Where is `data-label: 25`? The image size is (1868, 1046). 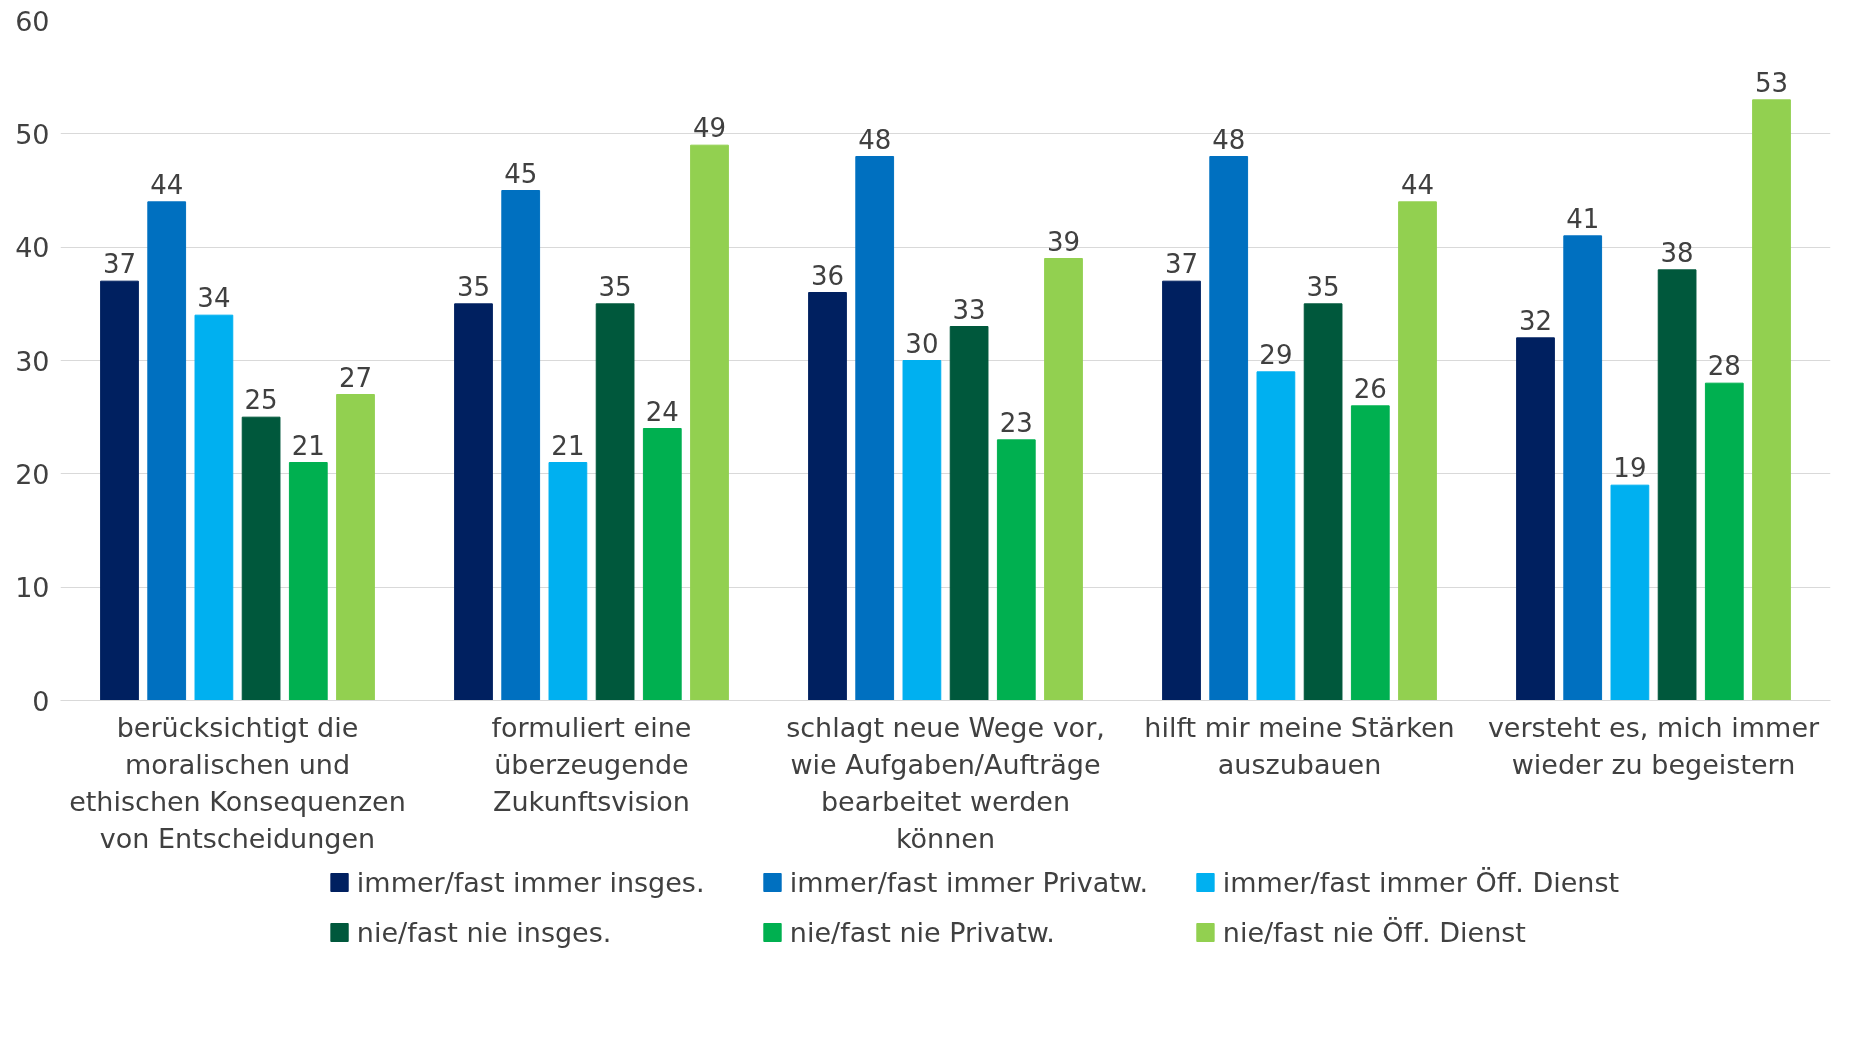 data-label: 25 is located at coordinates (261, 400).